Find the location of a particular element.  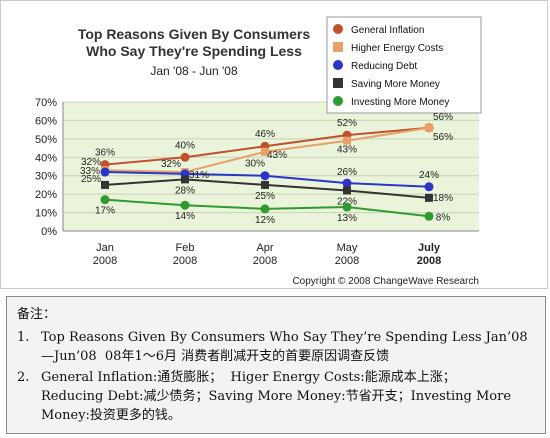

copyright-text: Copyright © 2008 ChangeWave Research is located at coordinates (385, 281).